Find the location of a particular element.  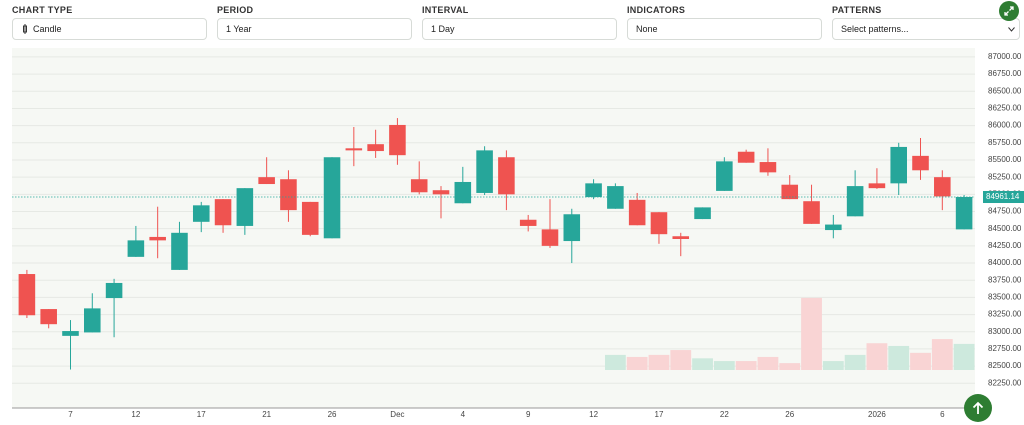

chart-type-control: CHART TYPE Candle is located at coordinates (109, 22).